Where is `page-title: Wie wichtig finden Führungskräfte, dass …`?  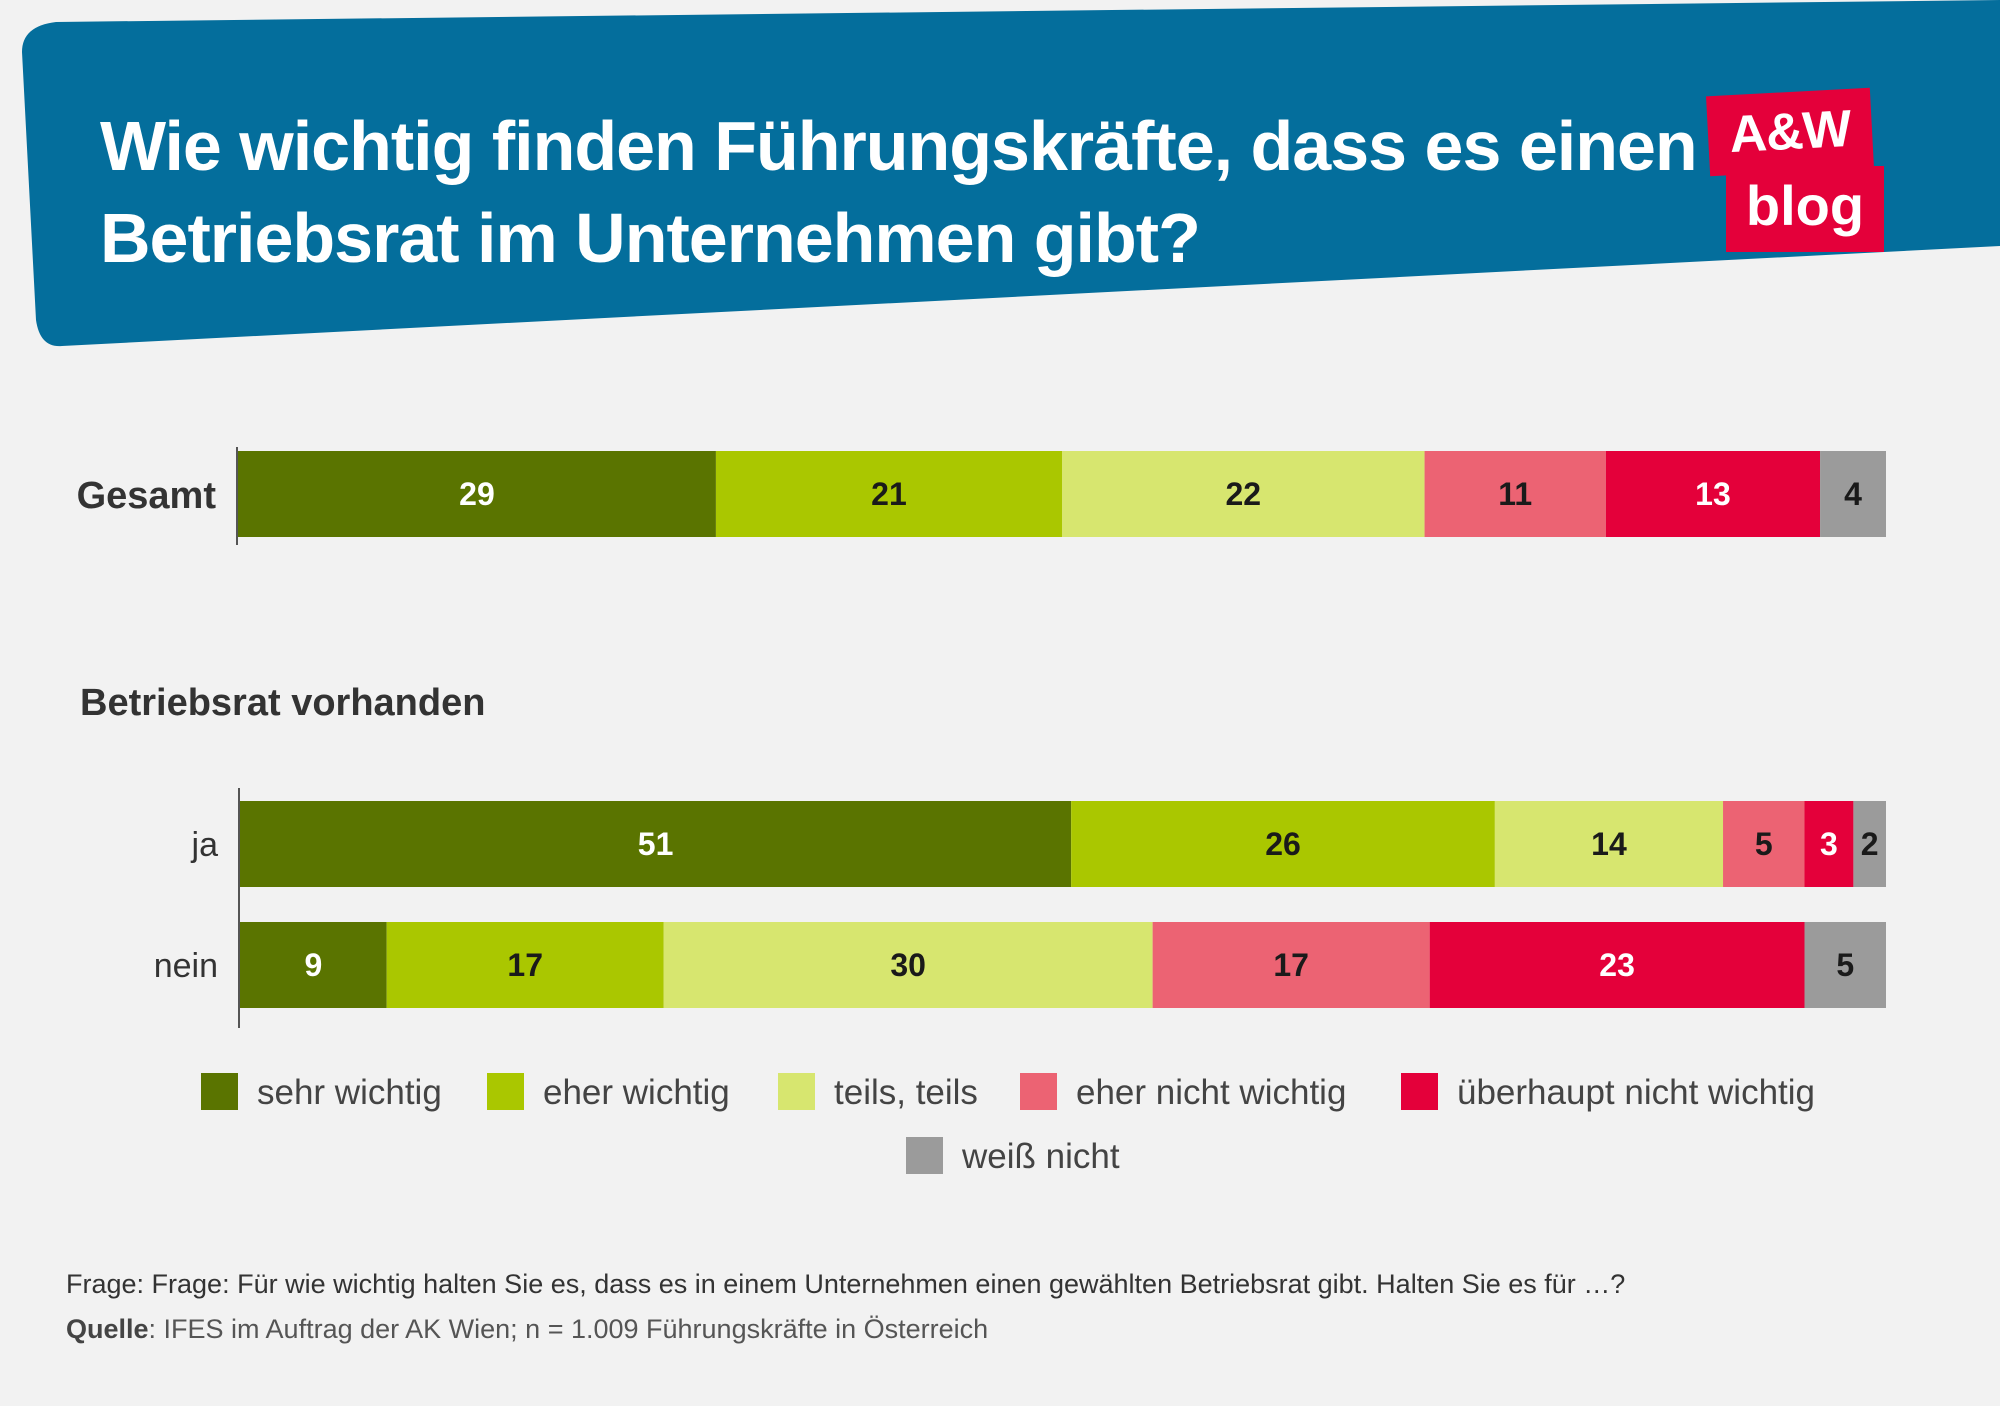
page-title: Wie wichtig finden Führungskräfte, dass … is located at coordinates (899, 192).